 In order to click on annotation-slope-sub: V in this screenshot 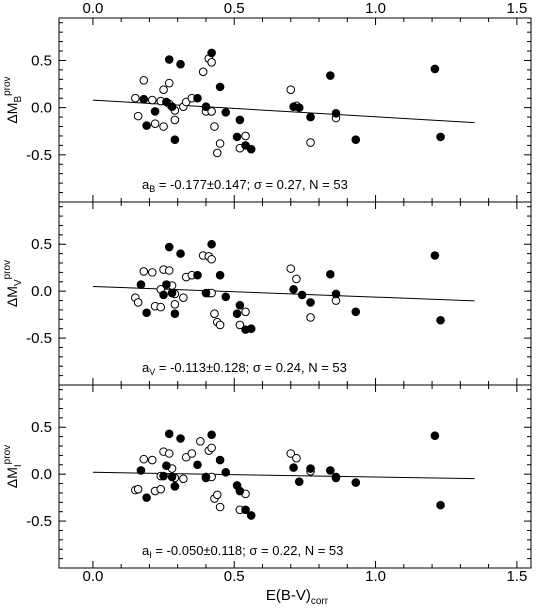, I will do `click(152, 372)`.